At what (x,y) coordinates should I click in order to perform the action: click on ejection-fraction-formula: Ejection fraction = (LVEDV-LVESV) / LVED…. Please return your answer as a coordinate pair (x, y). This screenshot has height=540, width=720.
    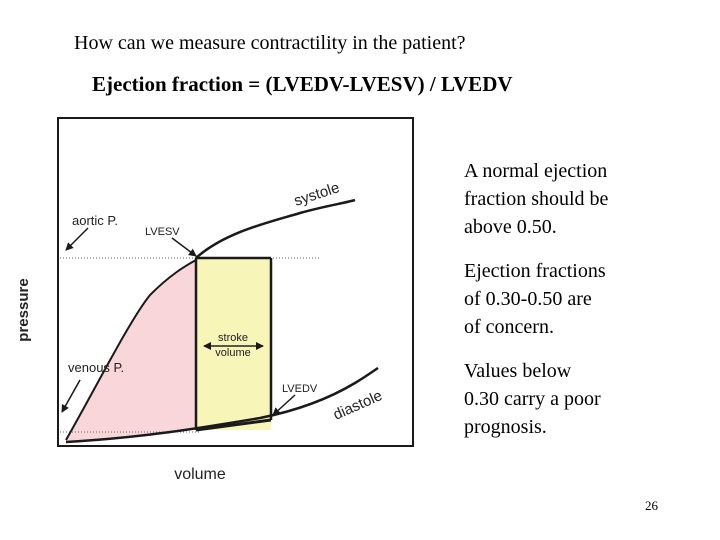
    Looking at the image, I should click on (302, 84).